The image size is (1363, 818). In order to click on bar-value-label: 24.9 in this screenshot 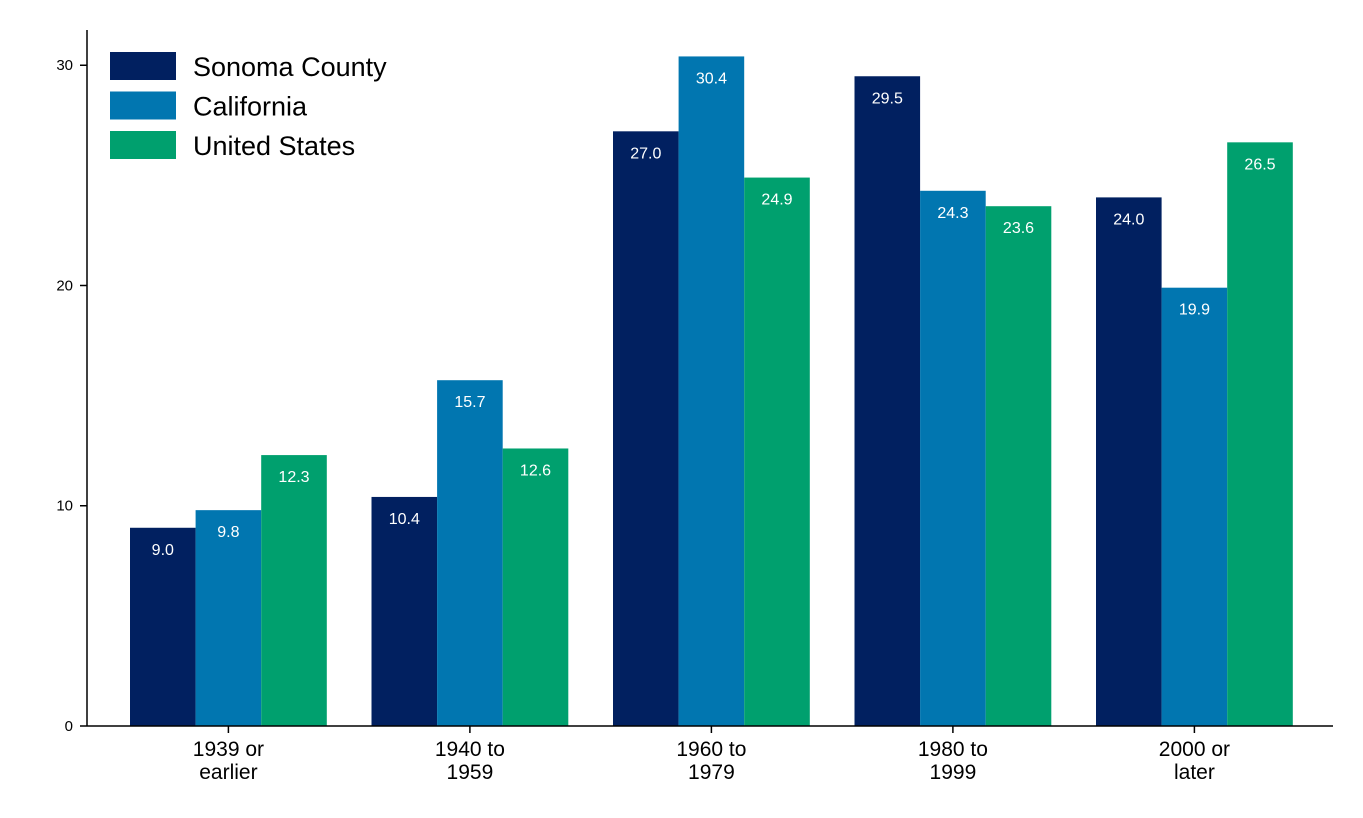, I will do `click(776, 200)`.